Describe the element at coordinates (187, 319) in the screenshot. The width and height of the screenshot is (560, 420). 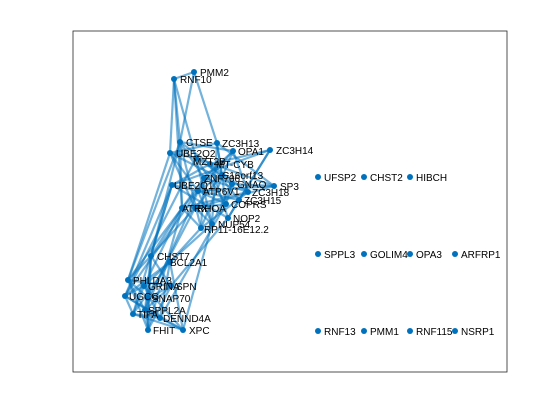
I see `node-label: DENND4A` at that location.